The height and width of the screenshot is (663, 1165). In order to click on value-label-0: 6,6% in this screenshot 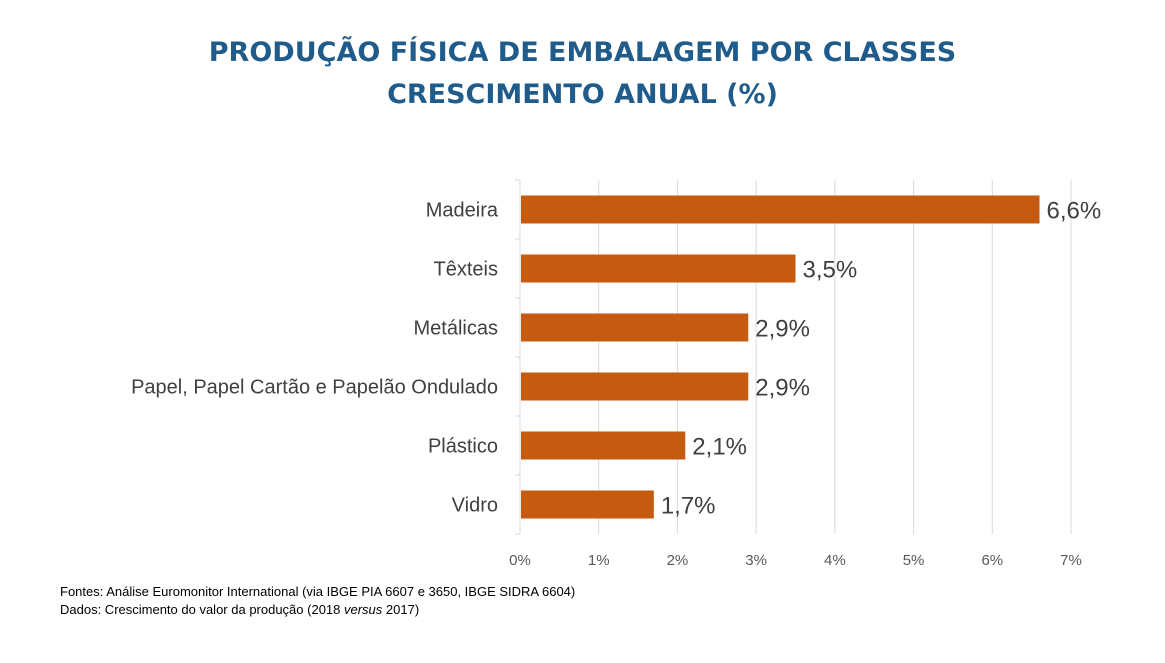, I will do `click(1074, 211)`.